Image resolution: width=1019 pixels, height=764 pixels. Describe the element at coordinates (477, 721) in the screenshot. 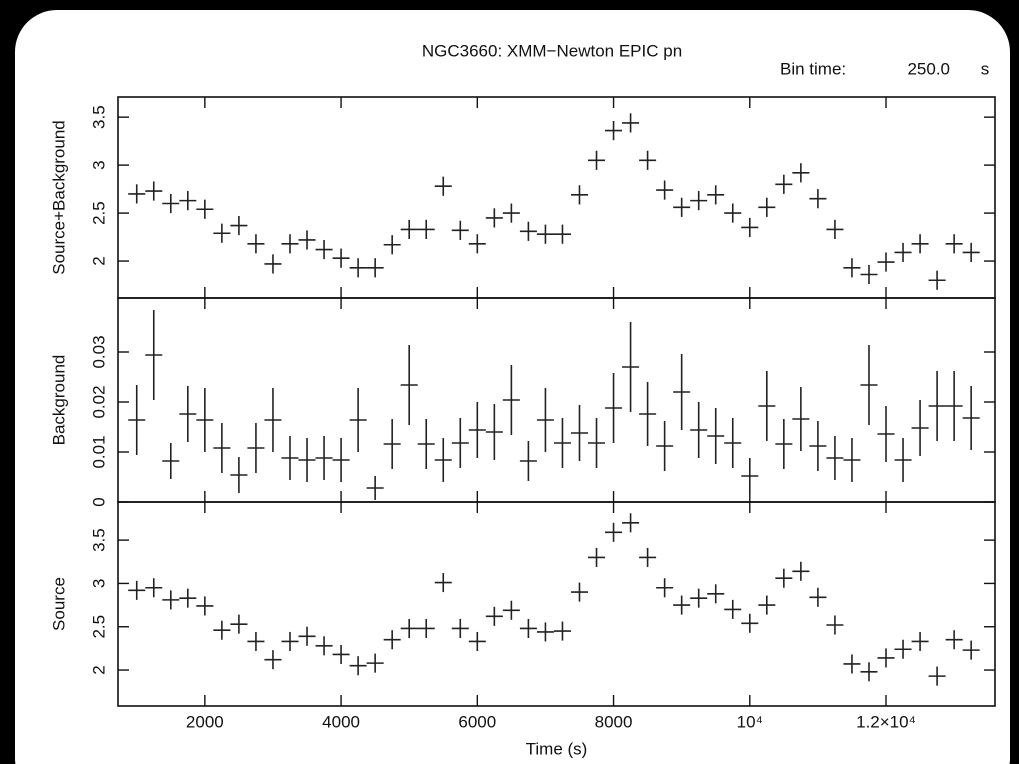

I see `x-tick-label: 6000` at that location.